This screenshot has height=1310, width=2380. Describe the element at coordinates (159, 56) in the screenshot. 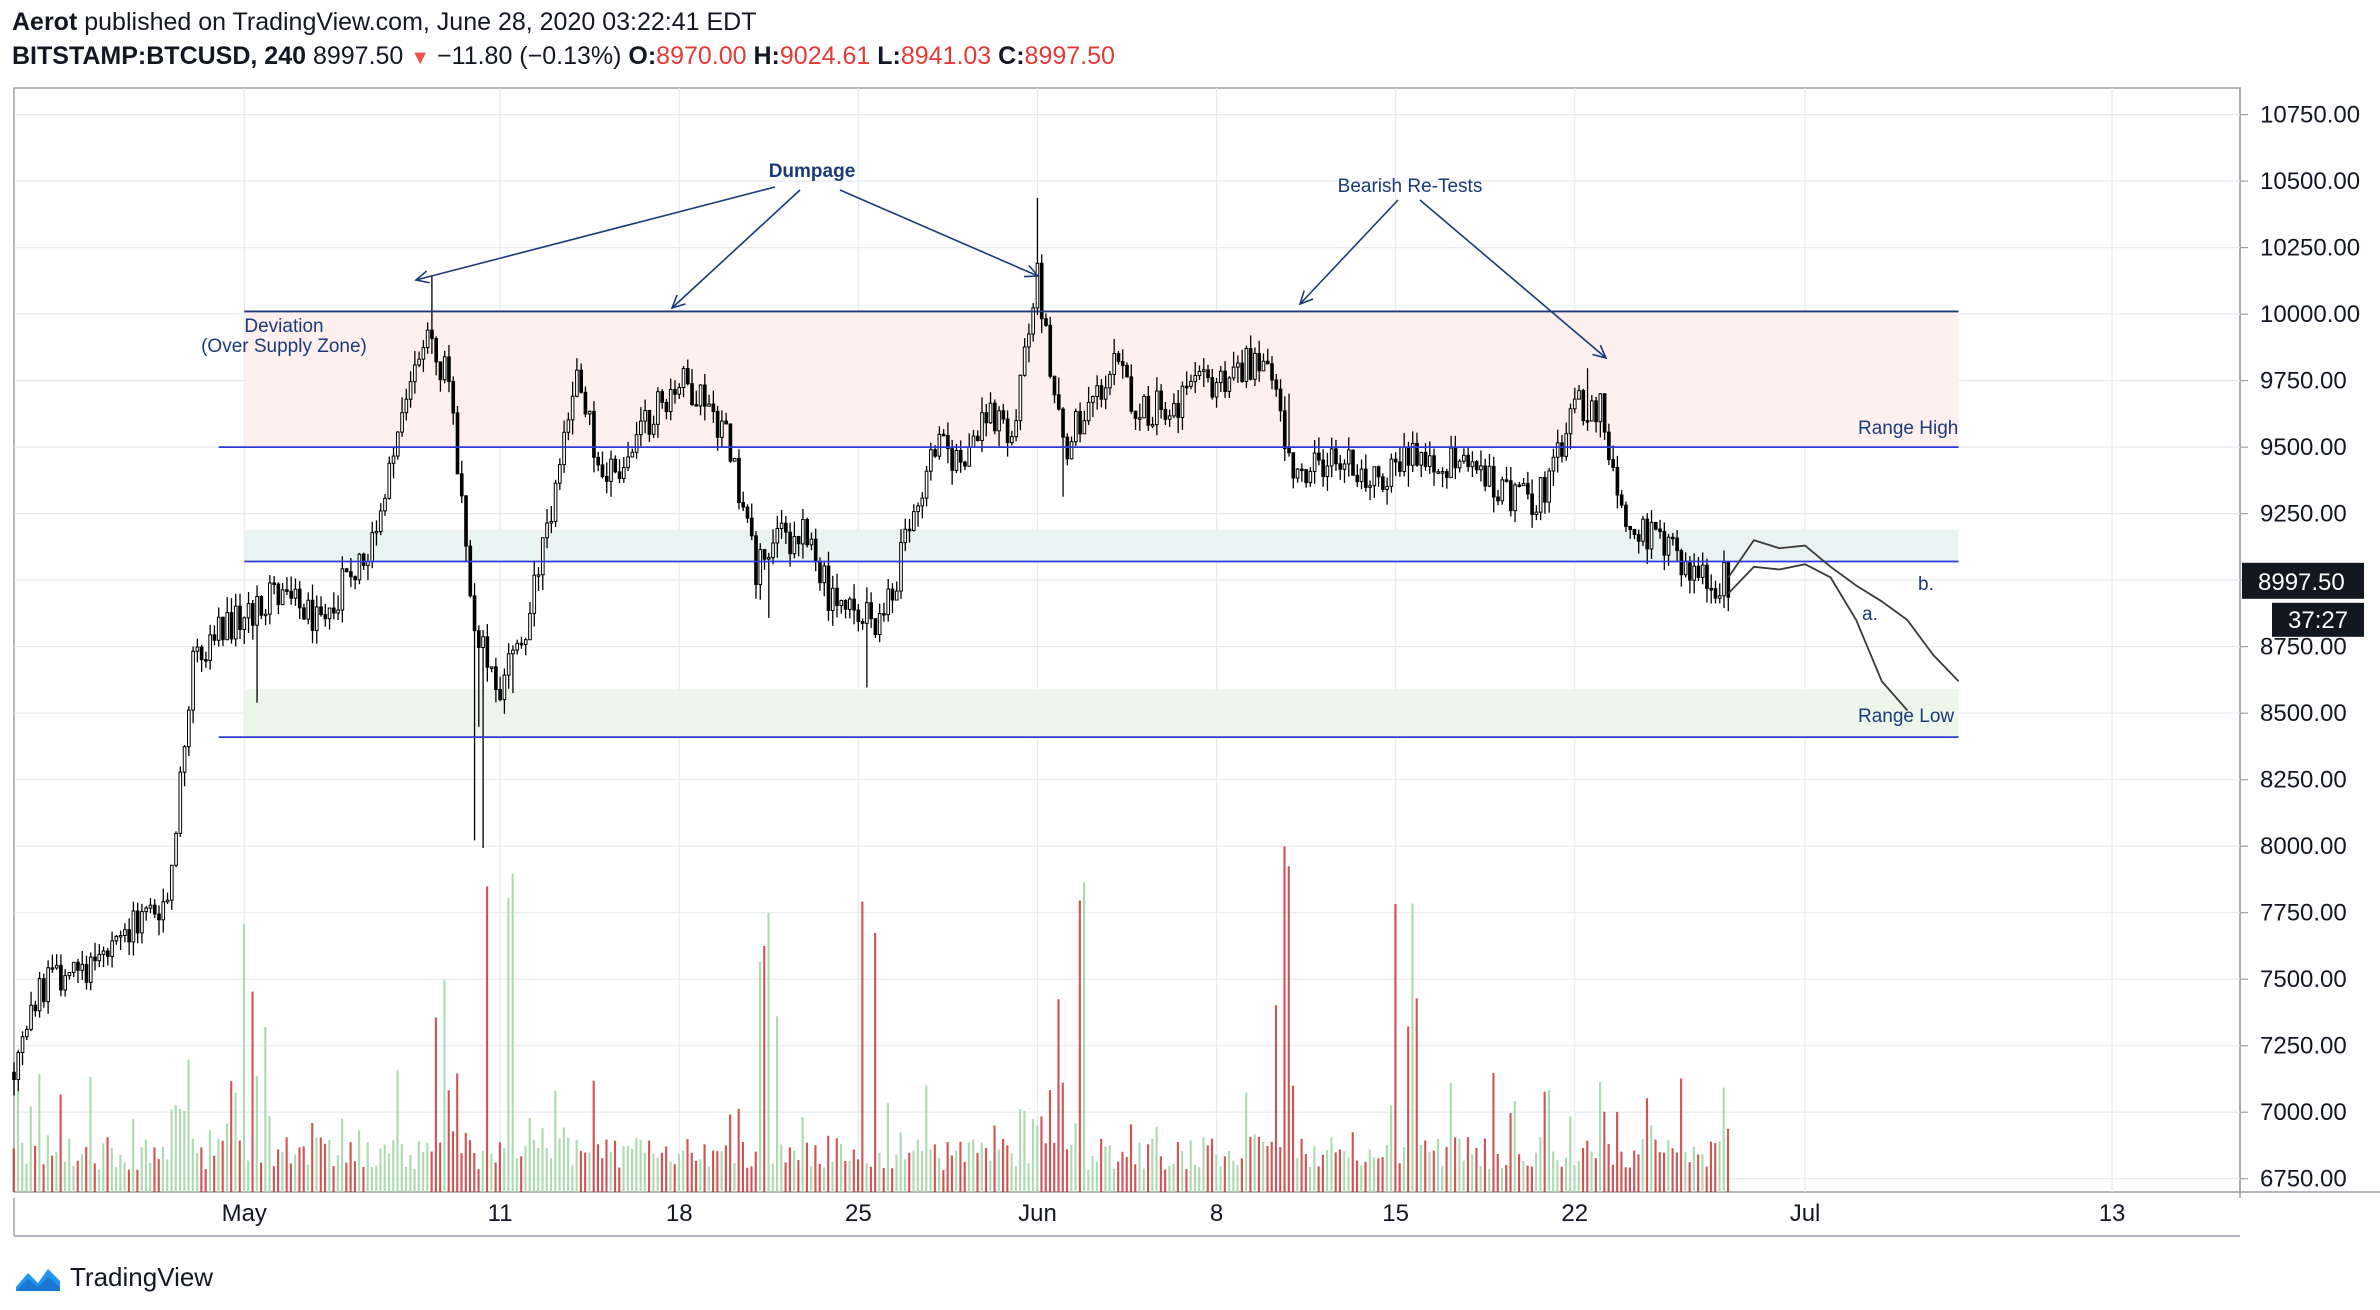

I see `symbol-label: BITSTAMP:BTCUSD, 240` at that location.